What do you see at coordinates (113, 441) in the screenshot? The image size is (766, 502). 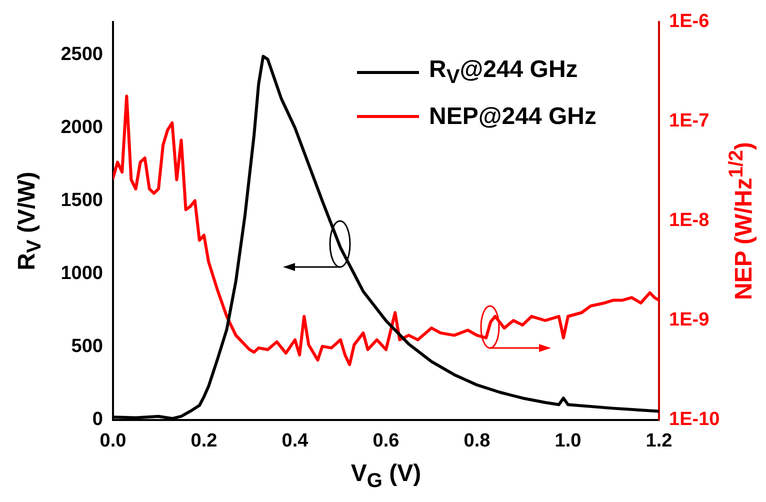 I see `x-tick-label: 0.0` at bounding box center [113, 441].